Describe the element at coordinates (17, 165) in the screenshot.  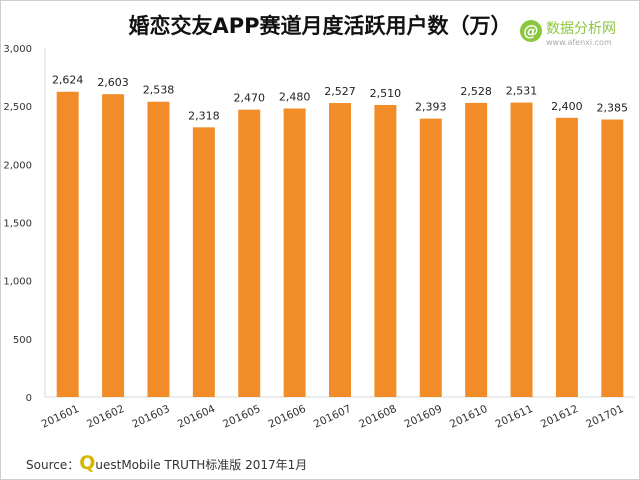
I see `y-tick-label: 2,000` at that location.